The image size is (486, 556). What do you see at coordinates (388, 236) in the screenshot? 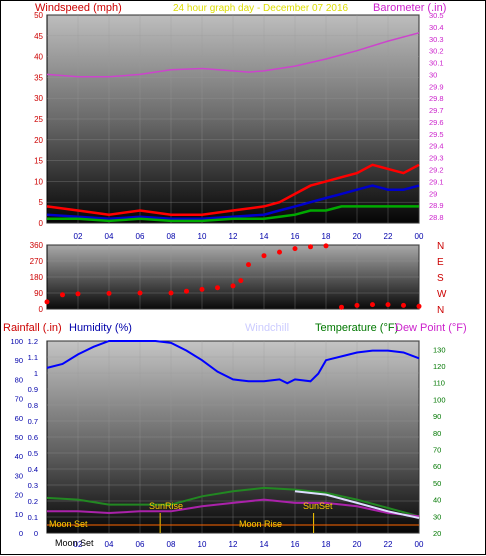
I see `p1-x-tick-label: 22` at bounding box center [388, 236].